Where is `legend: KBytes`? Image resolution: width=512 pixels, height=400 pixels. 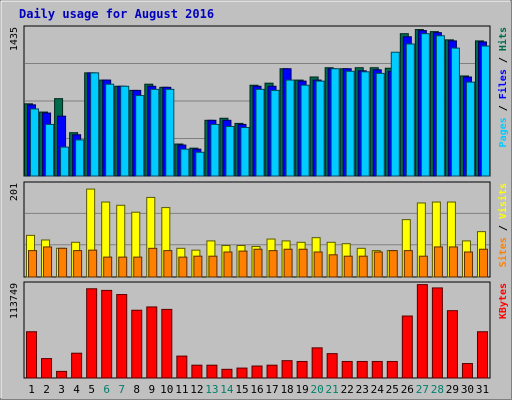 legend: KBytes is located at coordinates (503, 301).